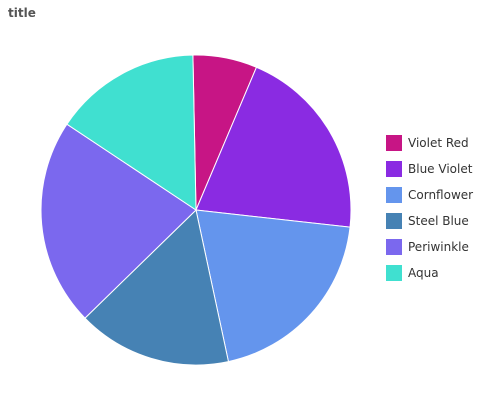  What do you see at coordinates (394, 195) in the screenshot?
I see `legend-swatch-cornflower` at bounding box center [394, 195].